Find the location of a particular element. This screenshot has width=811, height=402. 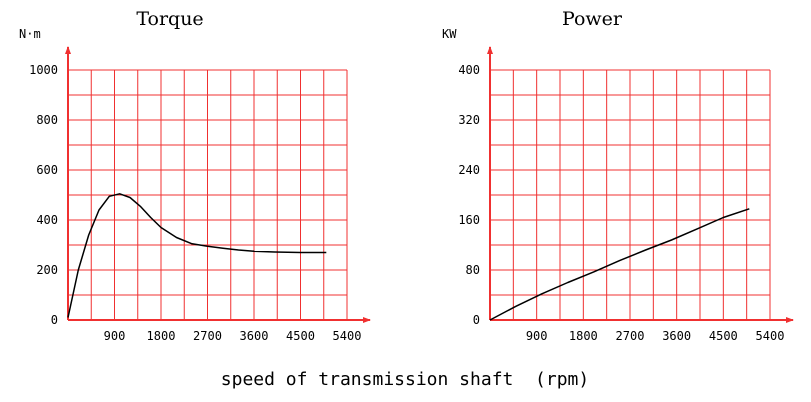

power-y-tick-label: 160 is located at coordinates (469, 220).